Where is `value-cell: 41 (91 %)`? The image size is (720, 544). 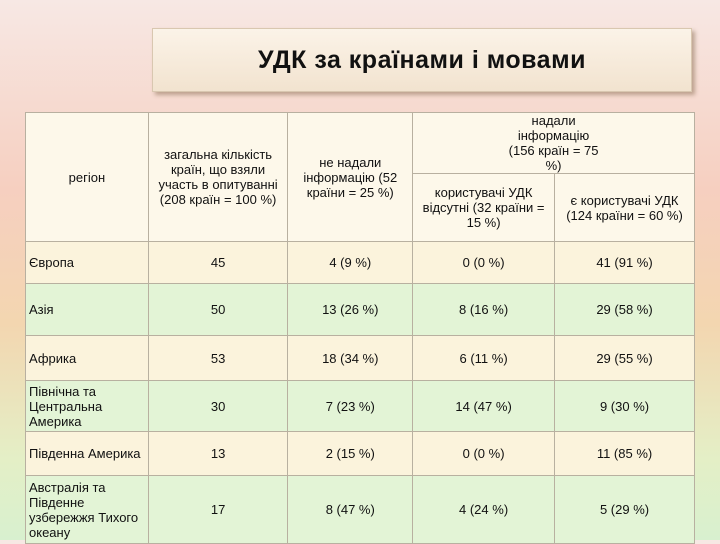 value-cell: 41 (91 %) is located at coordinates (624, 262).